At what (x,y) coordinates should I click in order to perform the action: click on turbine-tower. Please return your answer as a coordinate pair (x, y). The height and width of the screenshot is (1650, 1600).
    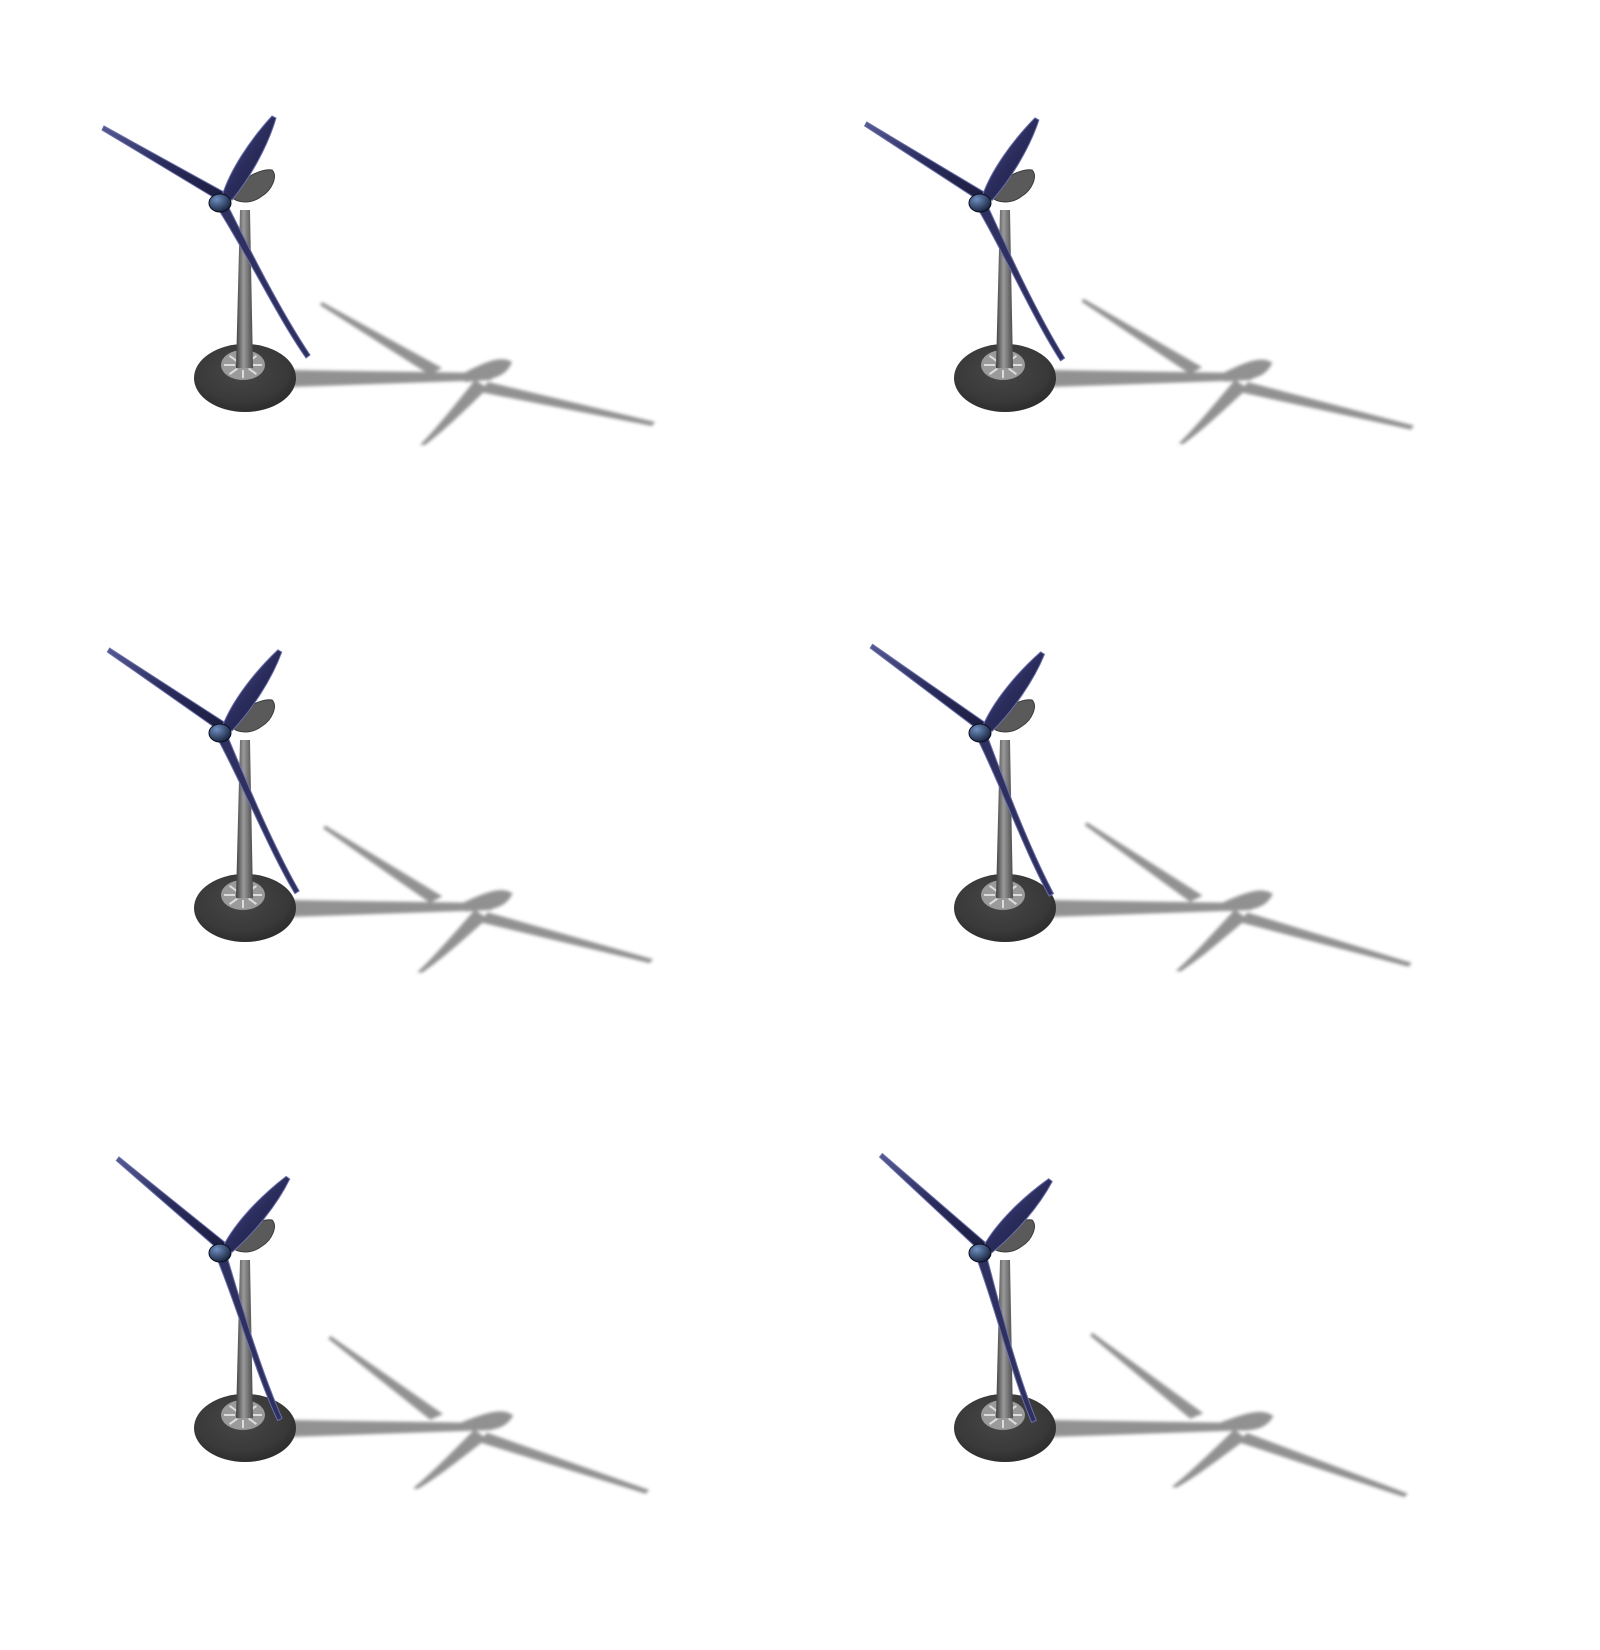
    Looking at the image, I should click on (1004, 819).